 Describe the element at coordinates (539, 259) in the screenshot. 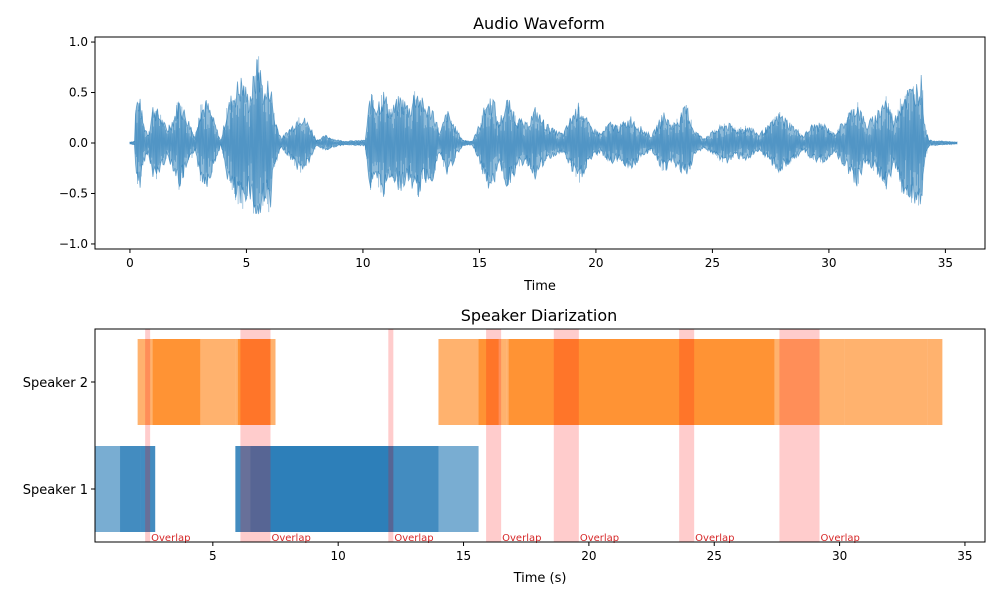

I see `waveform-x-ticks: 0 5 10 15 20 25 30 35` at that location.